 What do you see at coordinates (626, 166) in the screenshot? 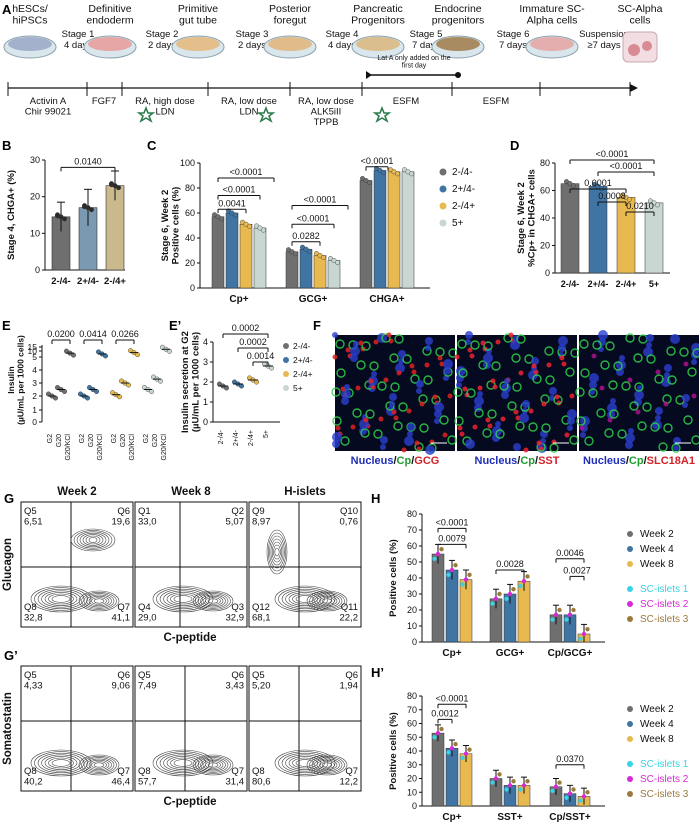
I see `p-value-label: <0.0001` at bounding box center [626, 166].